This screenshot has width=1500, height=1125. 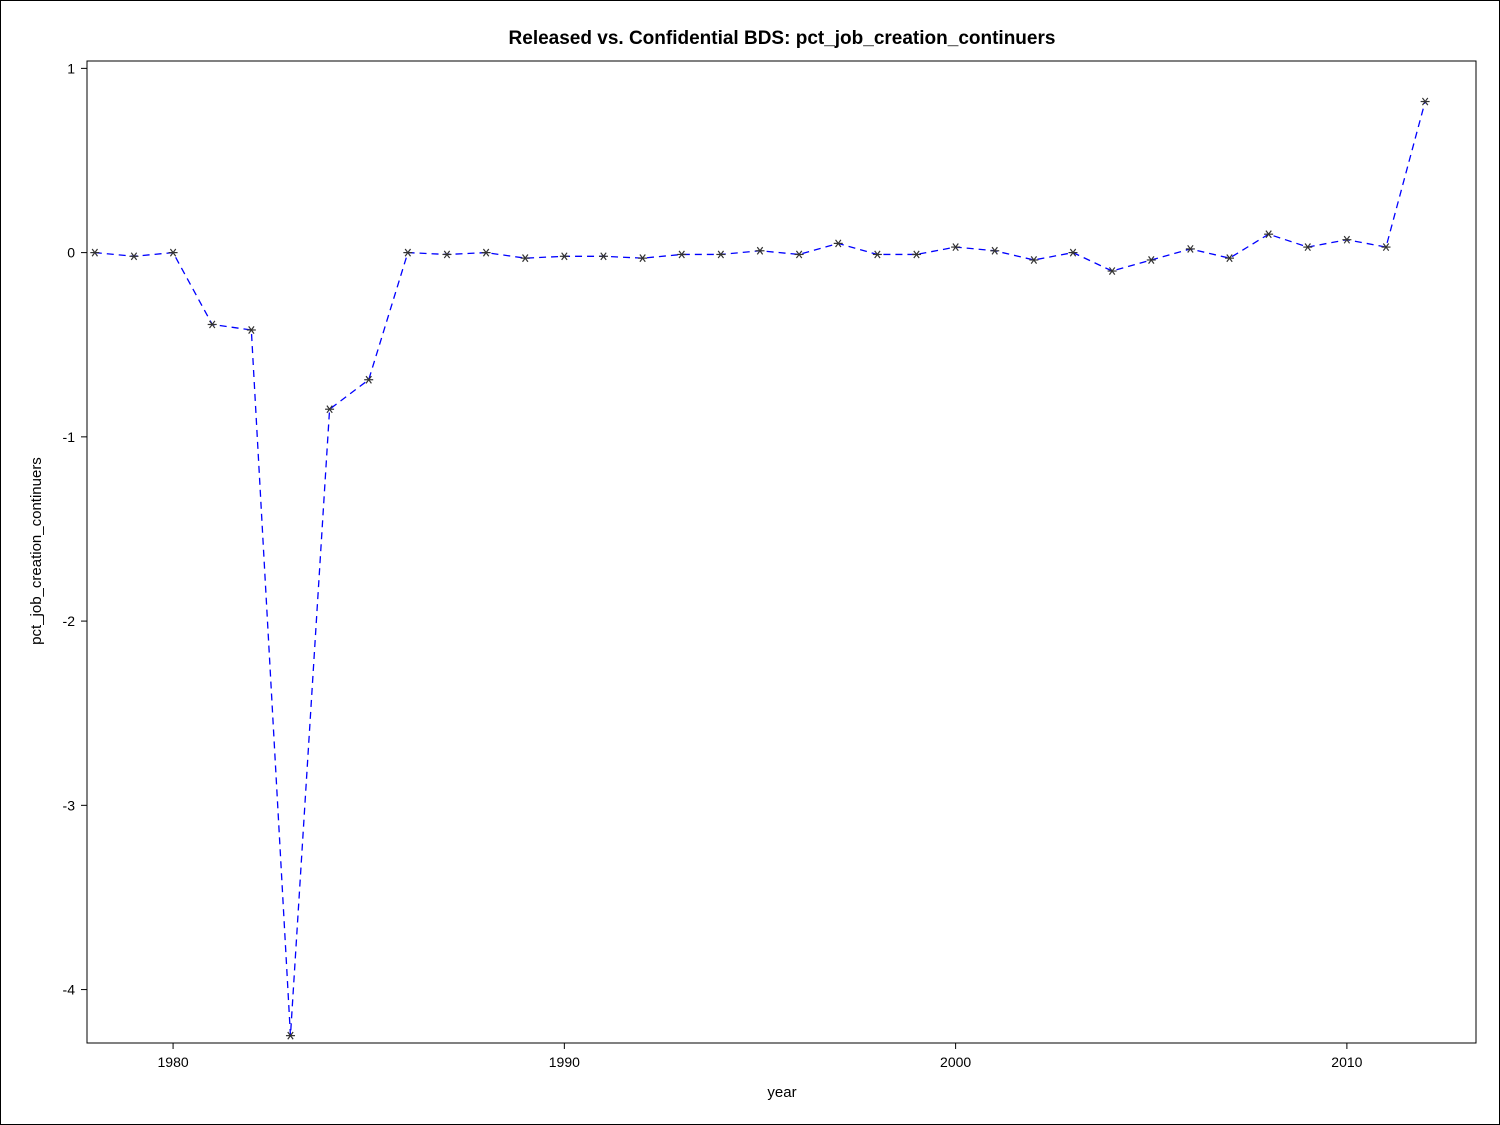 What do you see at coordinates (36, 551) in the screenshot?
I see `y-axis-label: pct_job_creation_continuers` at bounding box center [36, 551].